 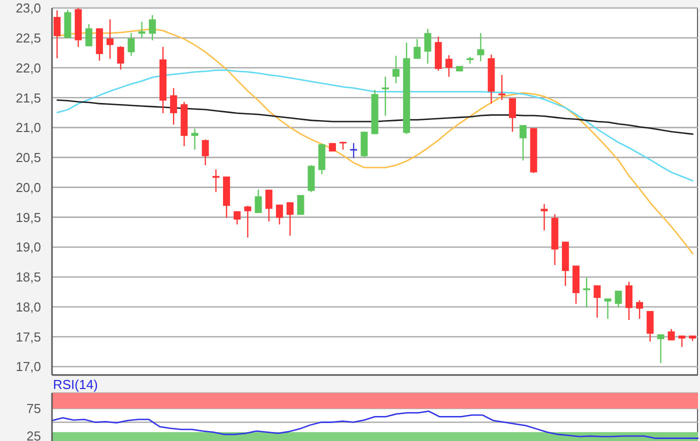 I want to click on line-series, so click(x=375, y=424).